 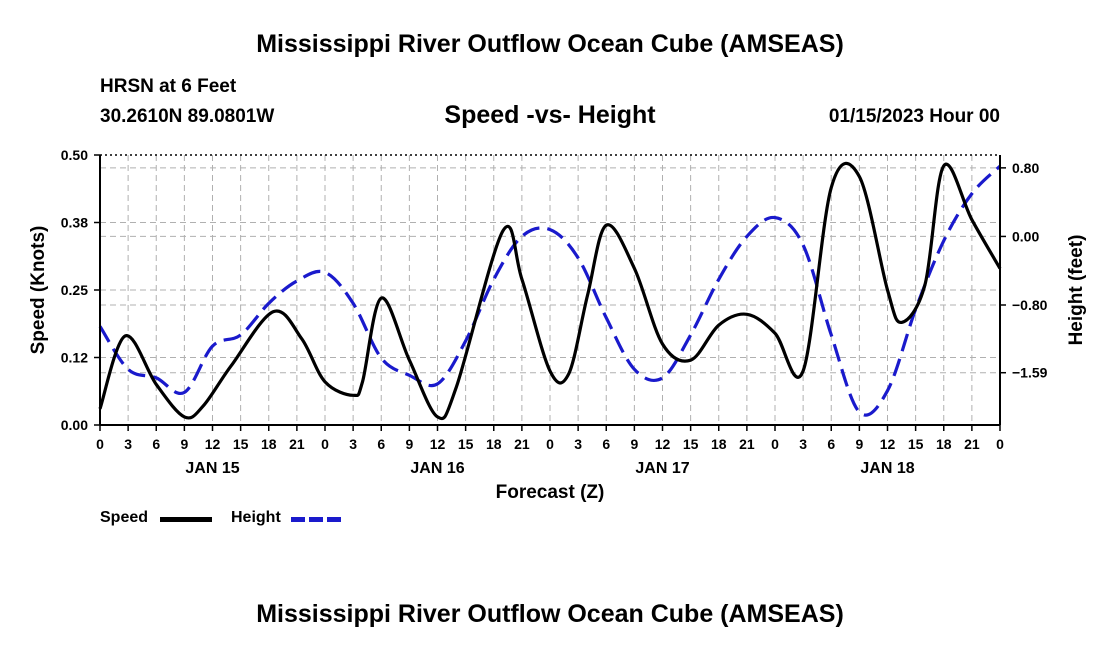 I want to click on legend-height-swatch, so click(x=317, y=519).